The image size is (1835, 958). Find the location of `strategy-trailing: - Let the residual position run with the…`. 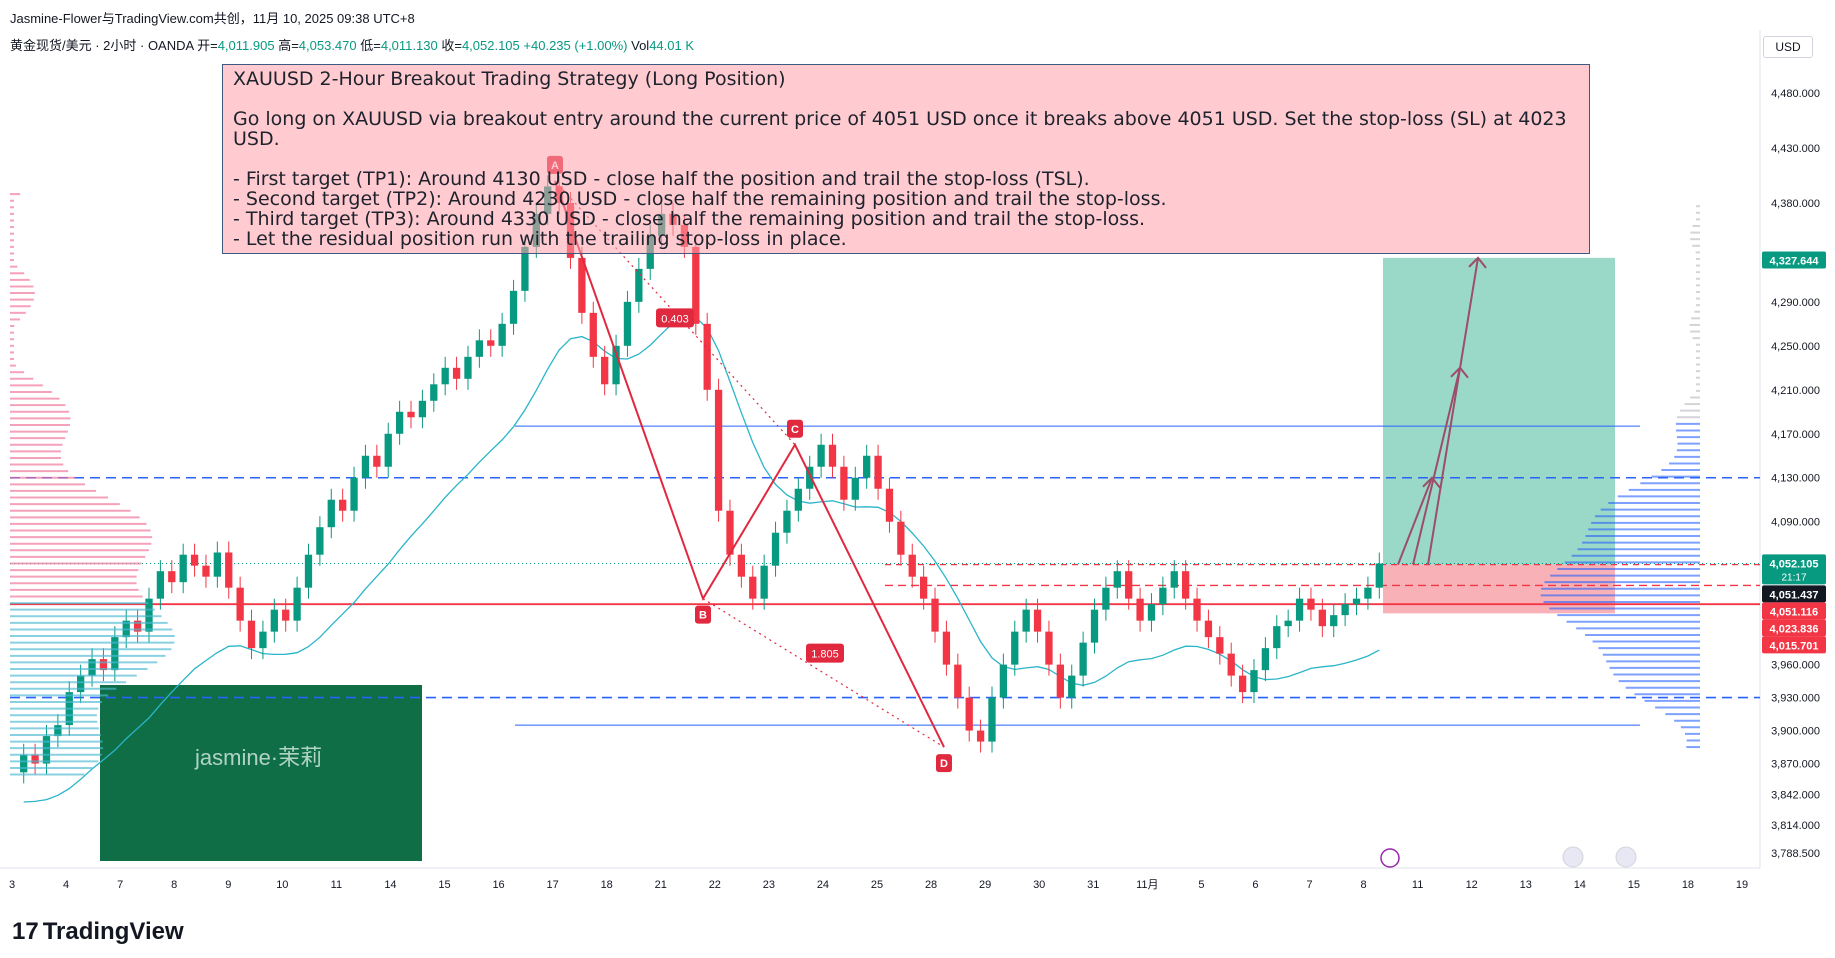

strategy-trailing: - Let the residual position run with the… is located at coordinates (540, 239).